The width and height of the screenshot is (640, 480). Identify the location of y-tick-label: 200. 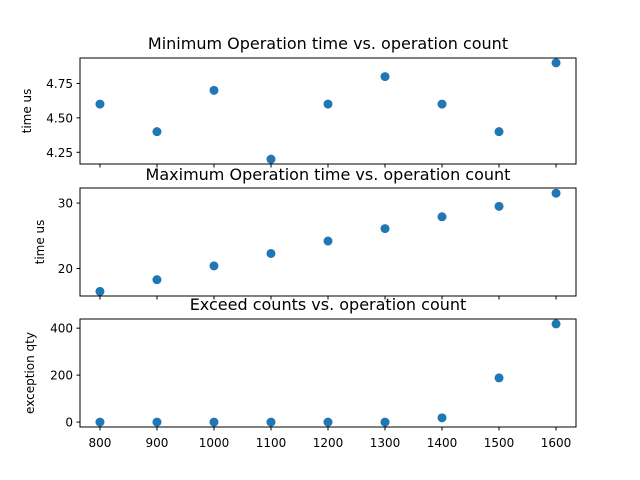
(61, 376).